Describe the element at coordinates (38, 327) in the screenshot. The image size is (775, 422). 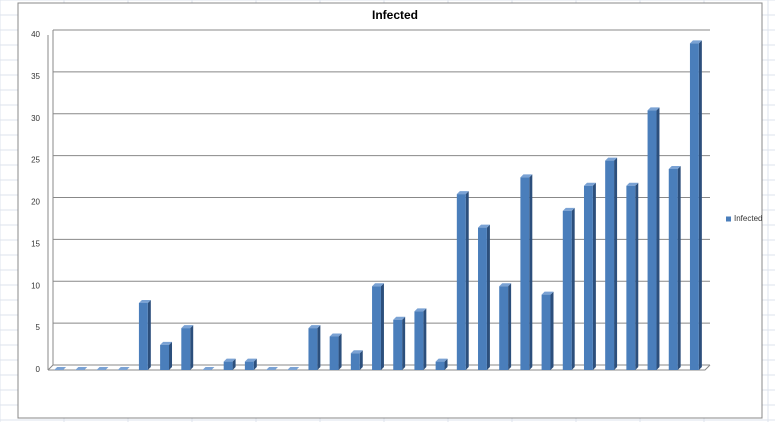
I see `y-tick-label: 5` at that location.